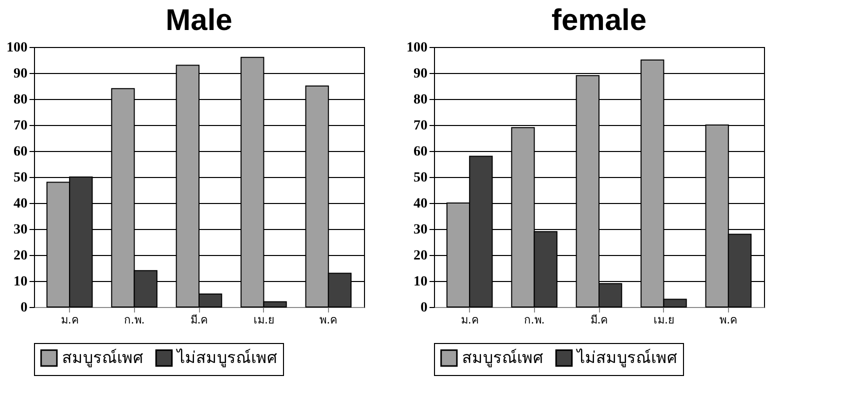  I want to click on chart-title: female, so click(599, 20).